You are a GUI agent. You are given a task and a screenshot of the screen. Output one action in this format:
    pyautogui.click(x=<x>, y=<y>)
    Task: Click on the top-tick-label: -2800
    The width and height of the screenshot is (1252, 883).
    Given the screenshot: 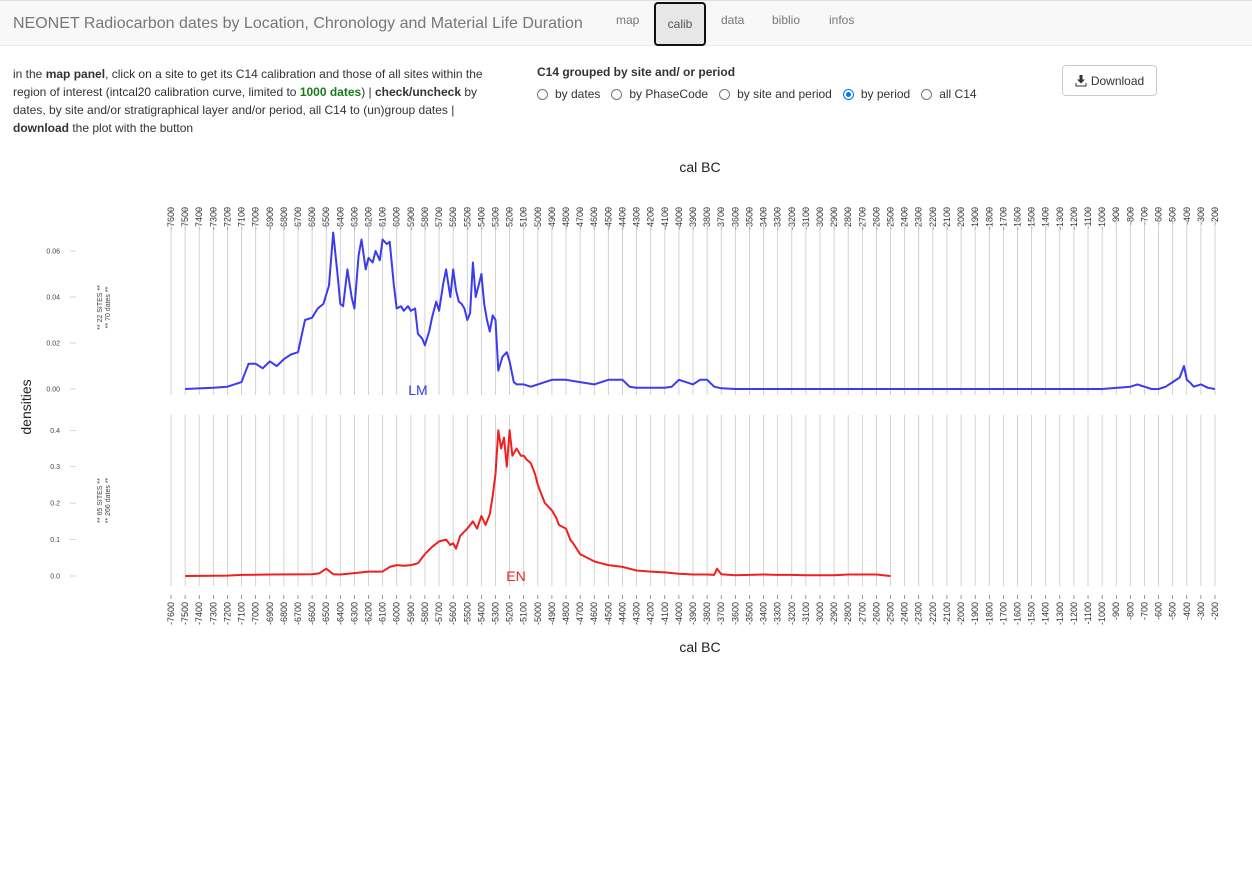 What is the action you would take?
    pyautogui.click(x=848, y=218)
    